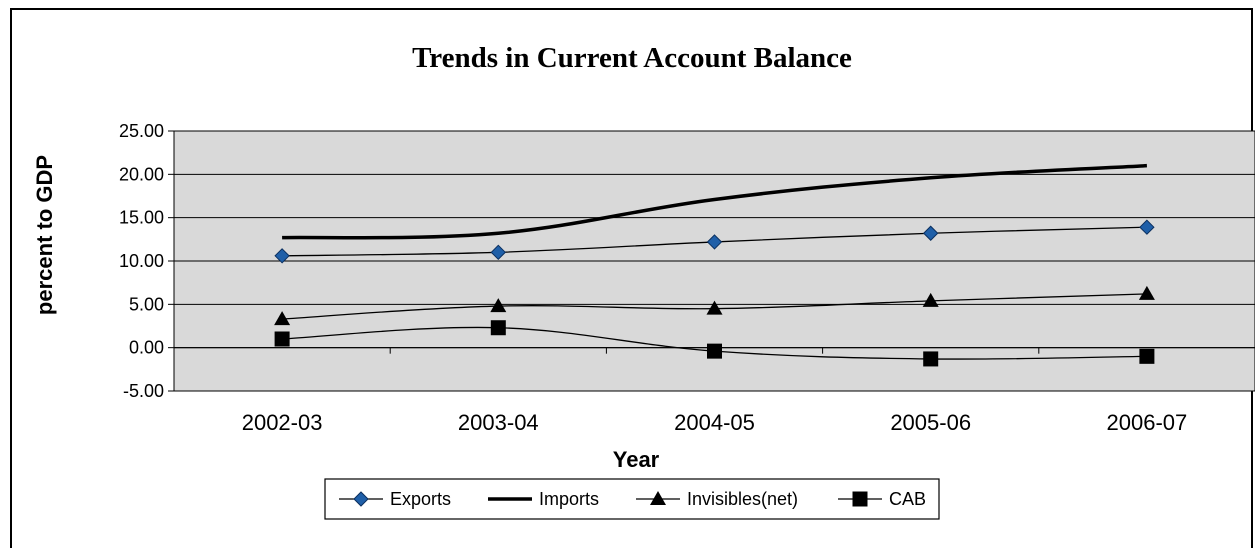 This screenshot has height=548, width=1255. Describe the element at coordinates (714, 422) in the screenshot. I see `x-tick-label: 2004-05` at that location.